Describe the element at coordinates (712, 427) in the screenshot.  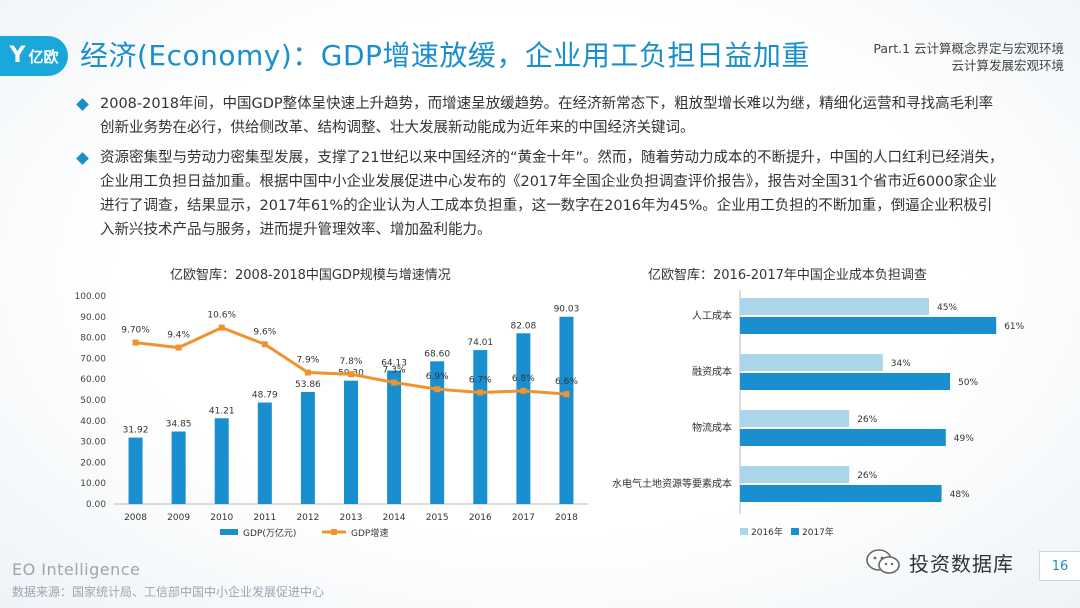
I see `category-label: 物流成本` at that location.